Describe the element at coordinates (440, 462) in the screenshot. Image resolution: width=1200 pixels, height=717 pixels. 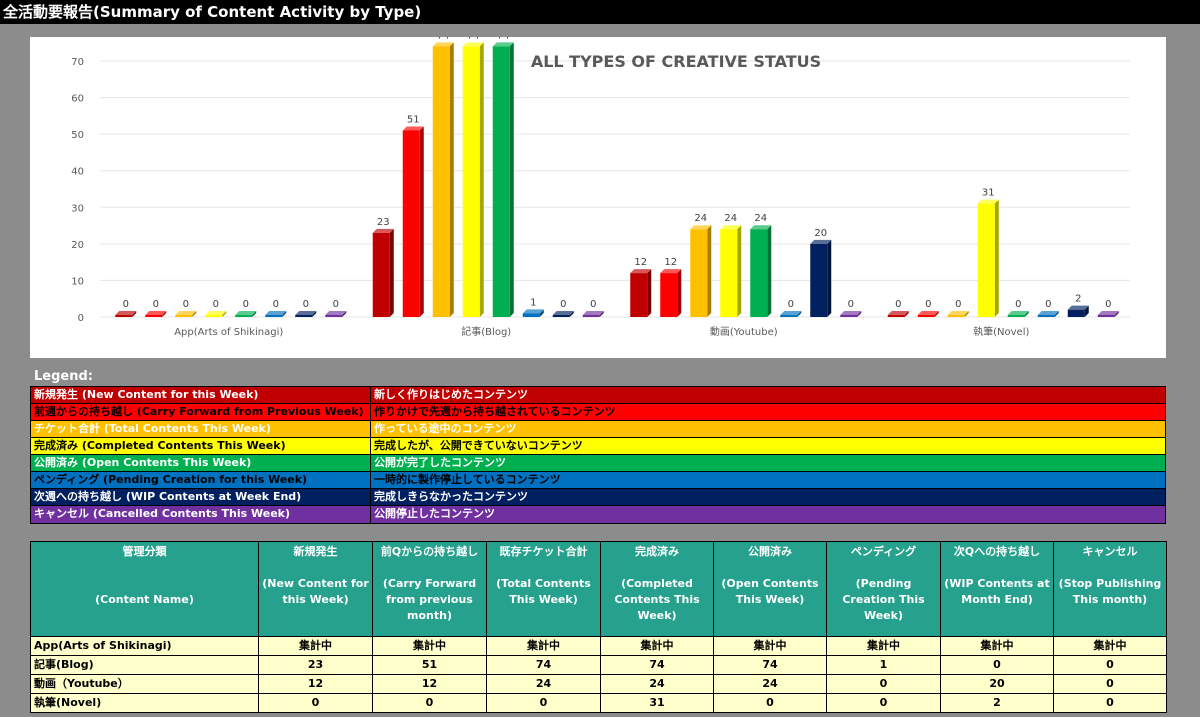
I see `legend-description: 公開が完了したコンテンツ` at that location.